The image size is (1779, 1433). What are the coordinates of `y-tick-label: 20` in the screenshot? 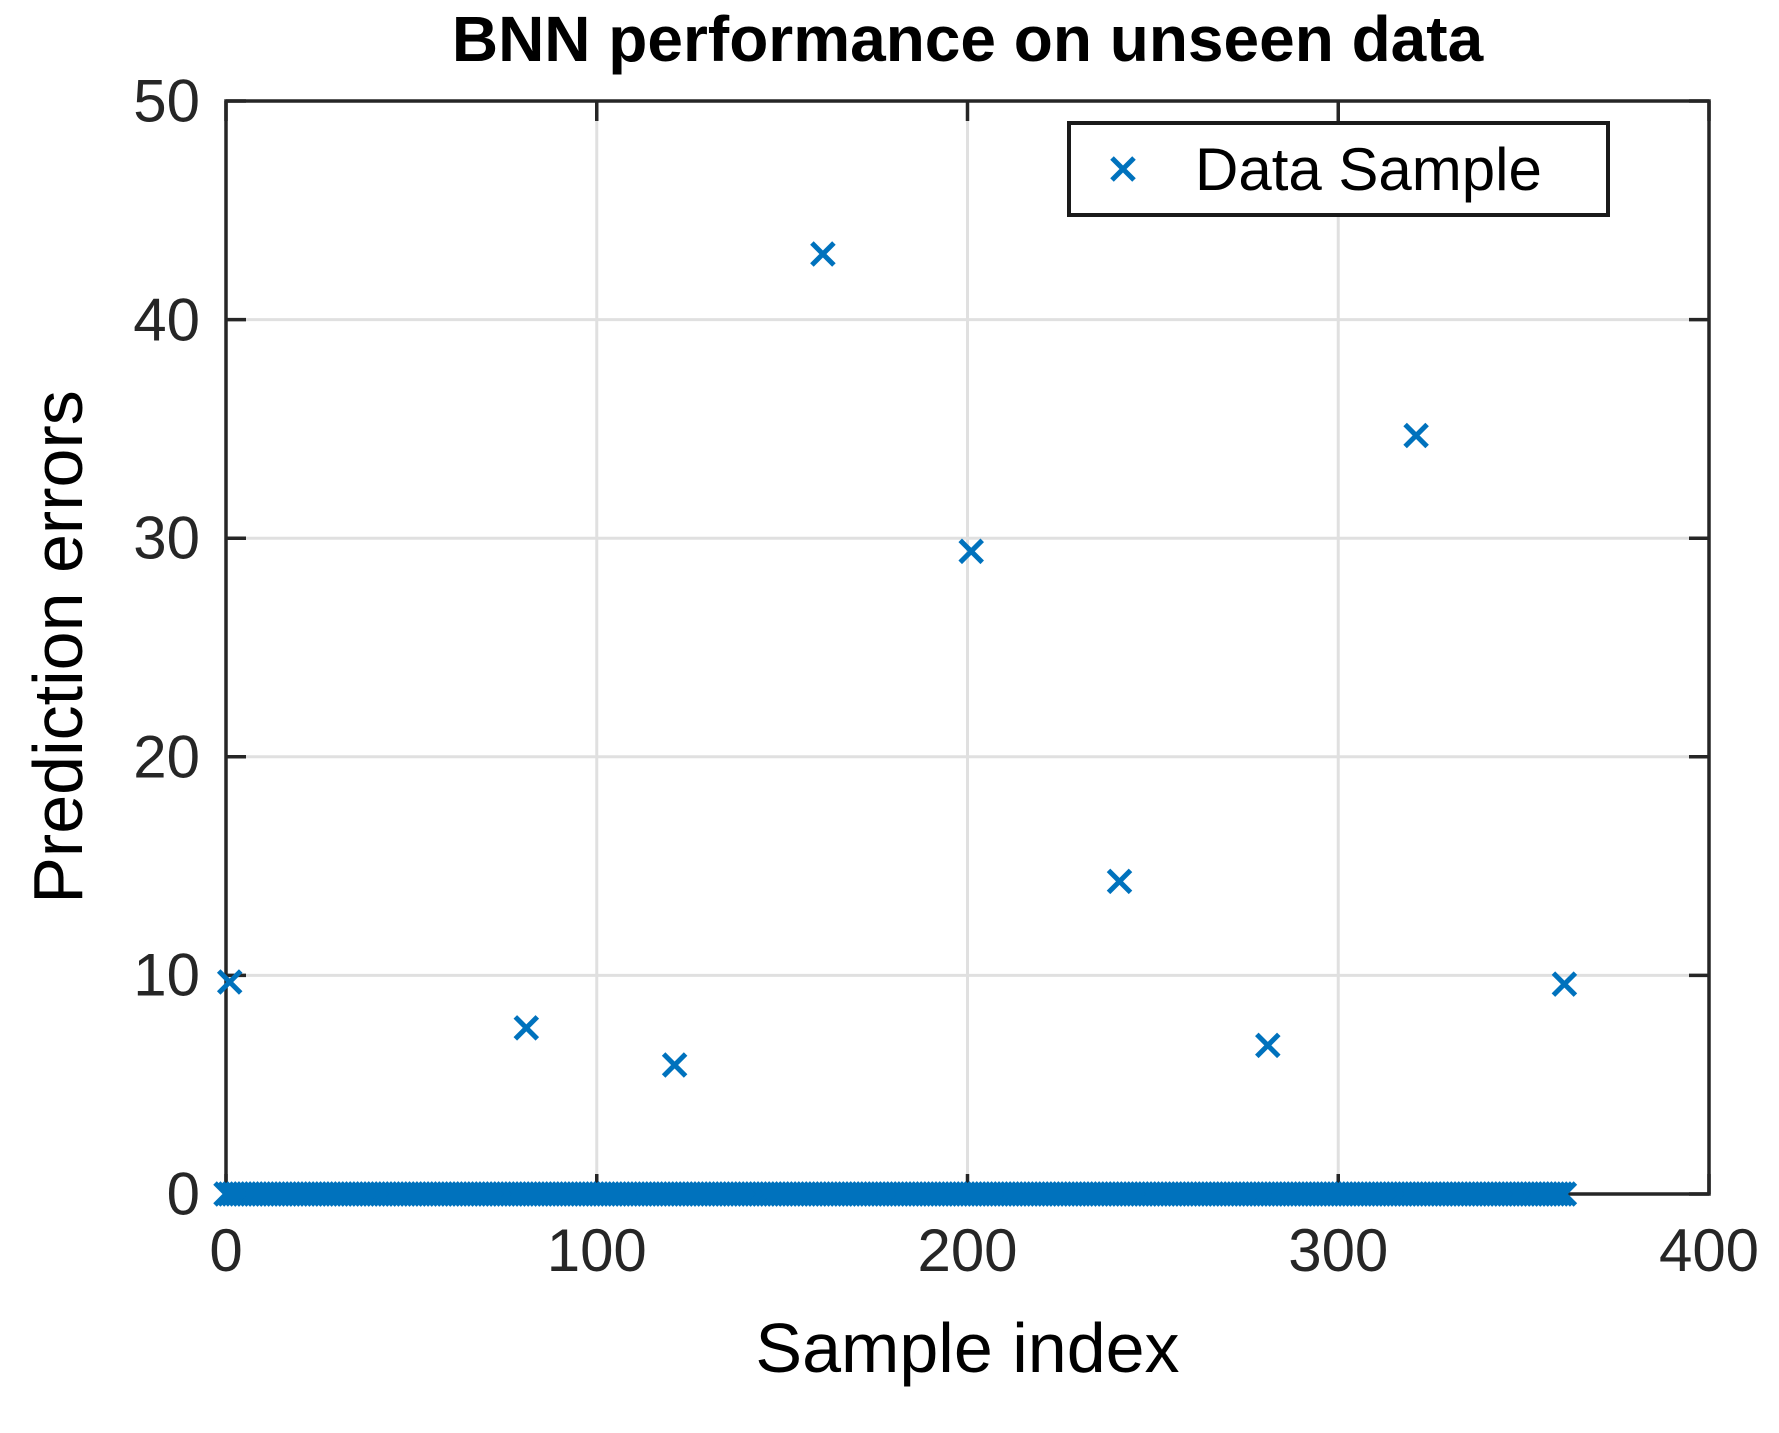 It's located at (166, 757).